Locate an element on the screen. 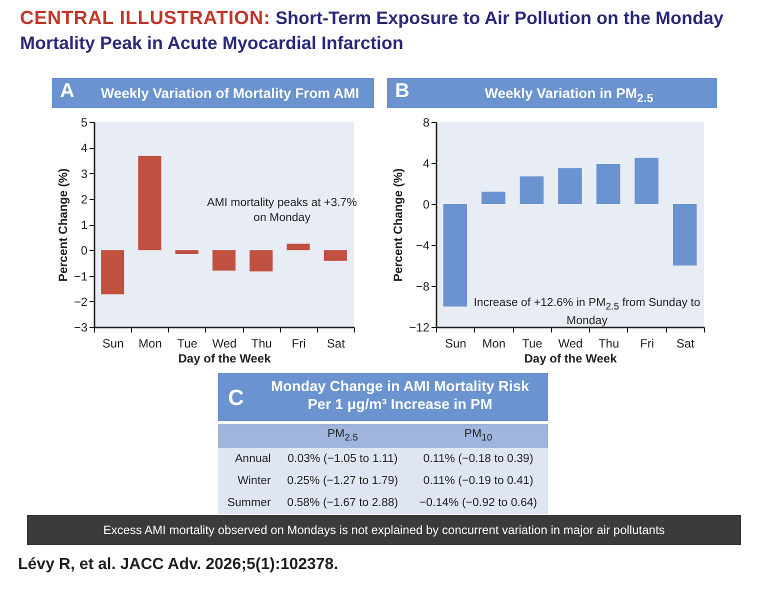  category-label: PM$_{2.5}$ is located at coordinates (342, 436).